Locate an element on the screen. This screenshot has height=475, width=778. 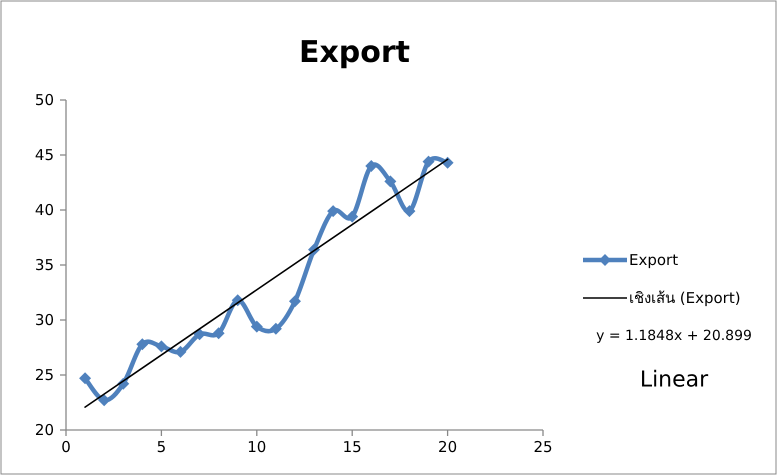
chart-title: Export is located at coordinates (354, 52).